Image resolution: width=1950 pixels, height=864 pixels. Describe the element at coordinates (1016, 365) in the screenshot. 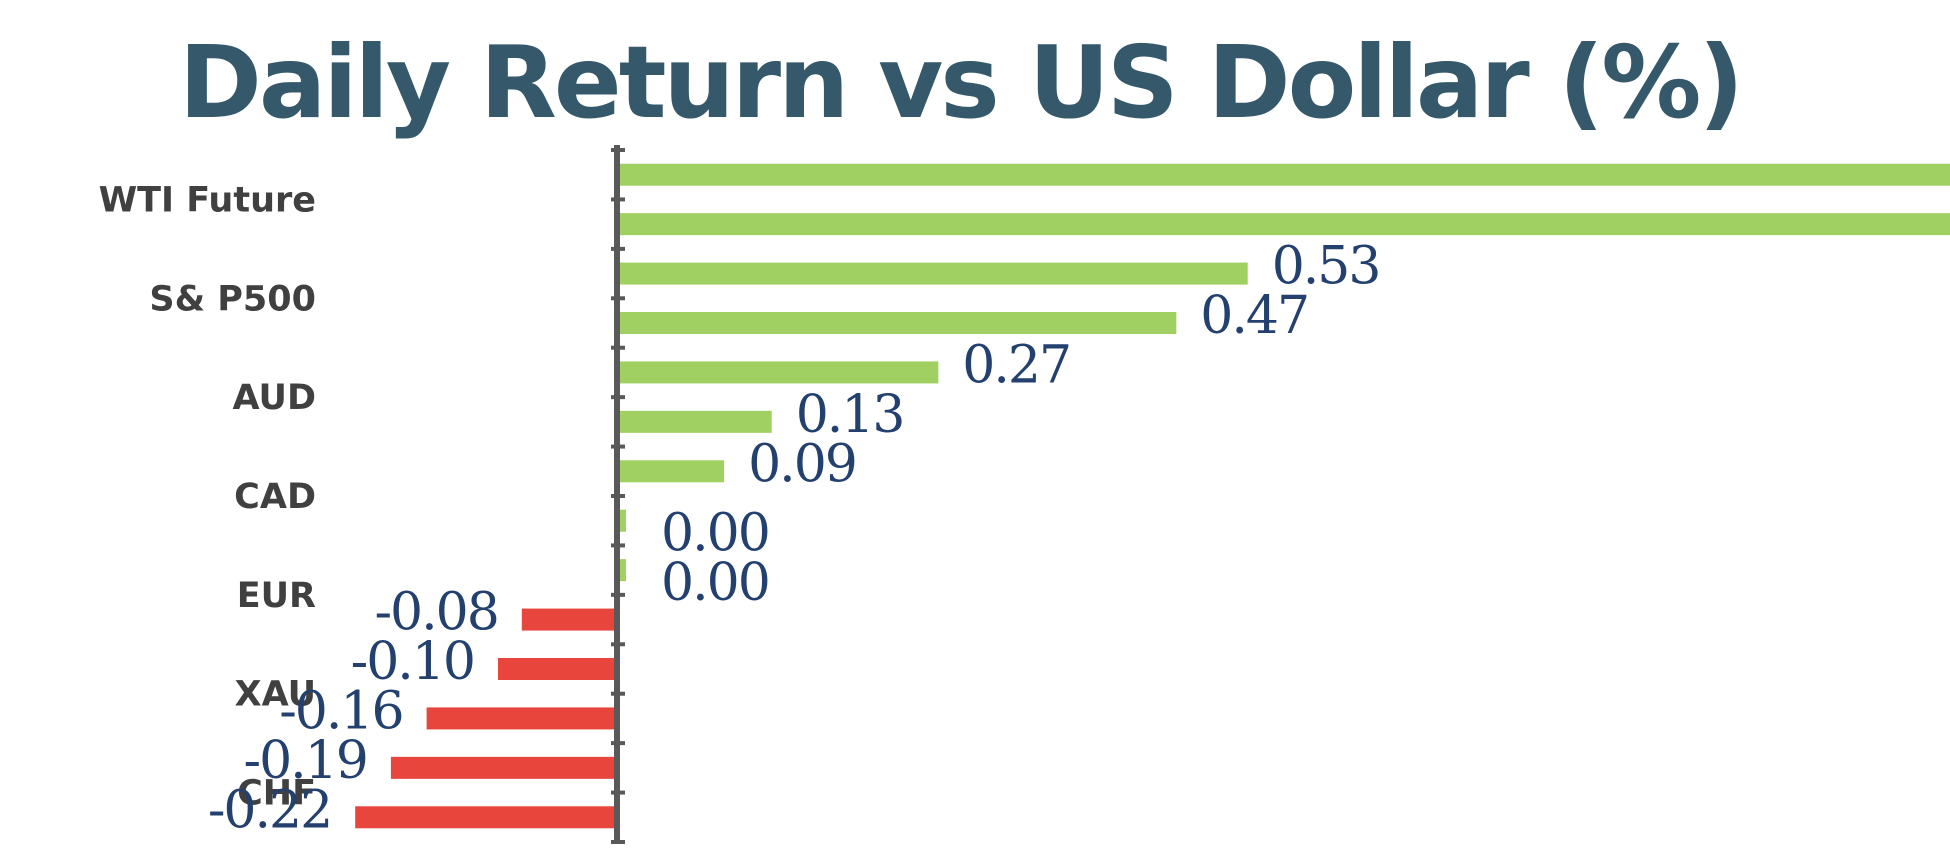

I see `data-label: 0.27` at that location.